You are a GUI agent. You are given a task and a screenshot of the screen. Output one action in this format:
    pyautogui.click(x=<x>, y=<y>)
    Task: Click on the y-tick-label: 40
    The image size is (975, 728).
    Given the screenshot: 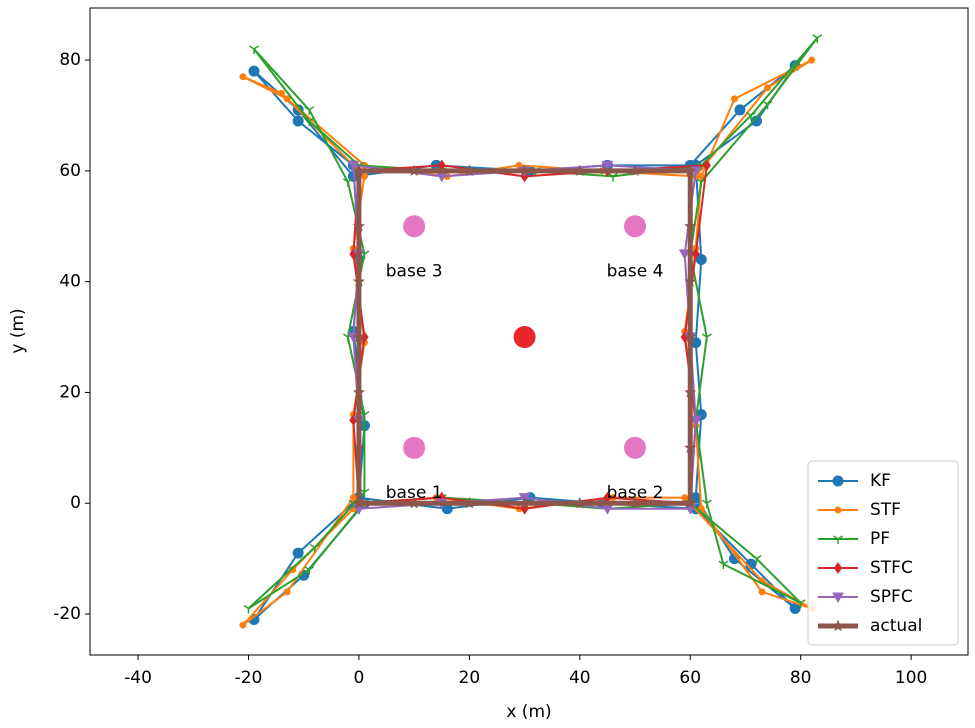 What is the action you would take?
    pyautogui.click(x=70, y=282)
    